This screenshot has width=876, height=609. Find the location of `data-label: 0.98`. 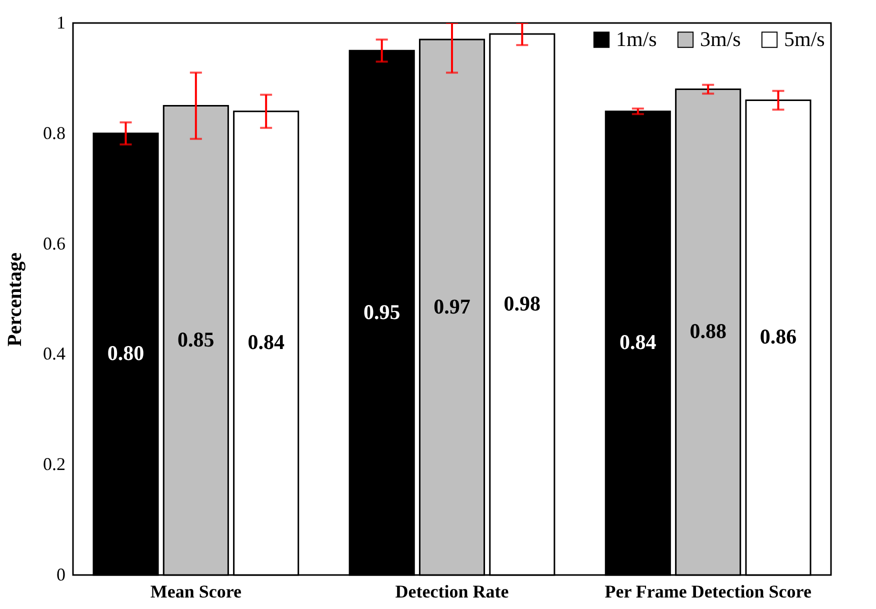

data-label: 0.98 is located at coordinates (522, 304).